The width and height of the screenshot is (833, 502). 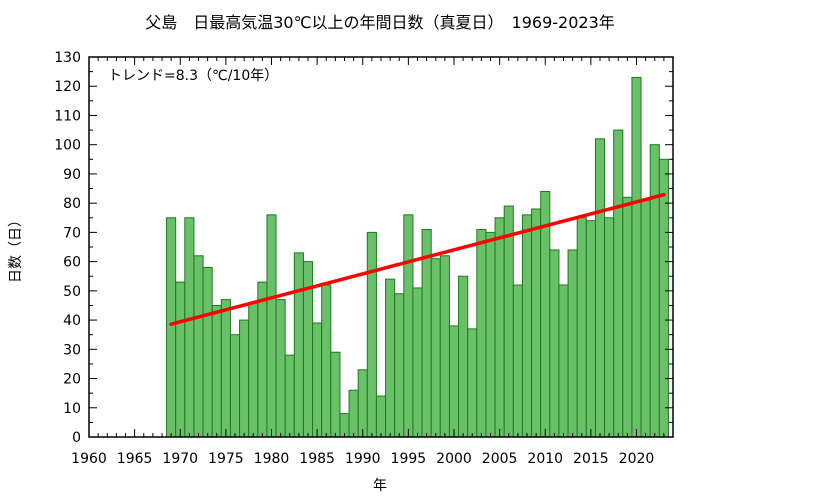 What do you see at coordinates (600, 288) in the screenshot?
I see `bar-2016` at bounding box center [600, 288].